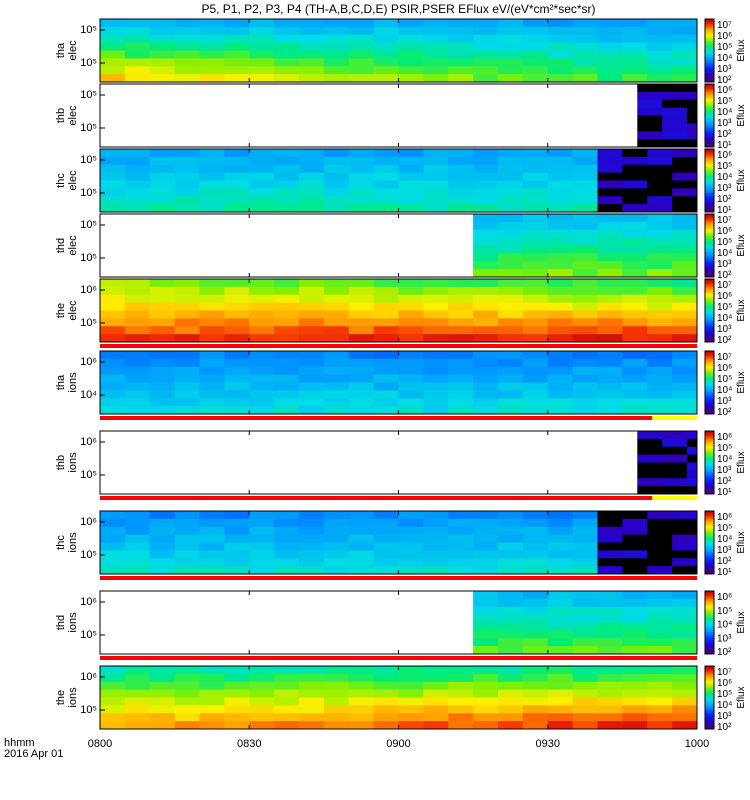 Image resolution: width=750 pixels, height=800 pixels. What do you see at coordinates (88, 95) in the screenshot?
I see `y-tick-label: 10⁵` at bounding box center [88, 95].